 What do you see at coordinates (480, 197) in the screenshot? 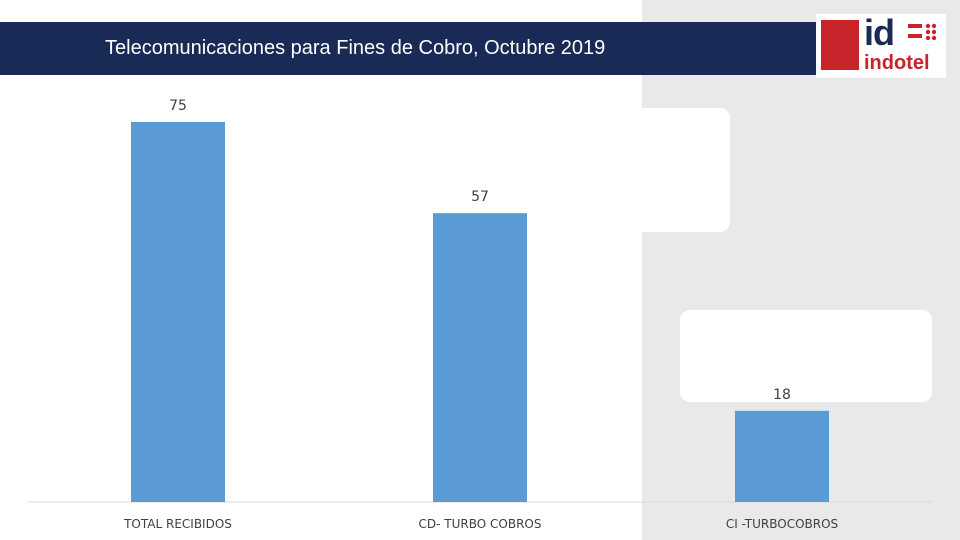
I see `data-label-1: 57` at bounding box center [480, 197].